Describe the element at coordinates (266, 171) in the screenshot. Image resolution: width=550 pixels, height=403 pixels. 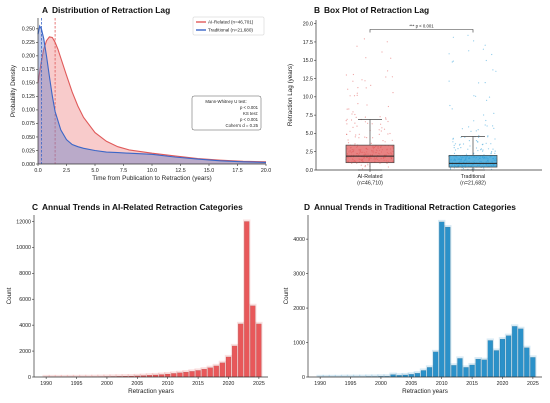
I see `x-tick-label: 20.0` at that location.